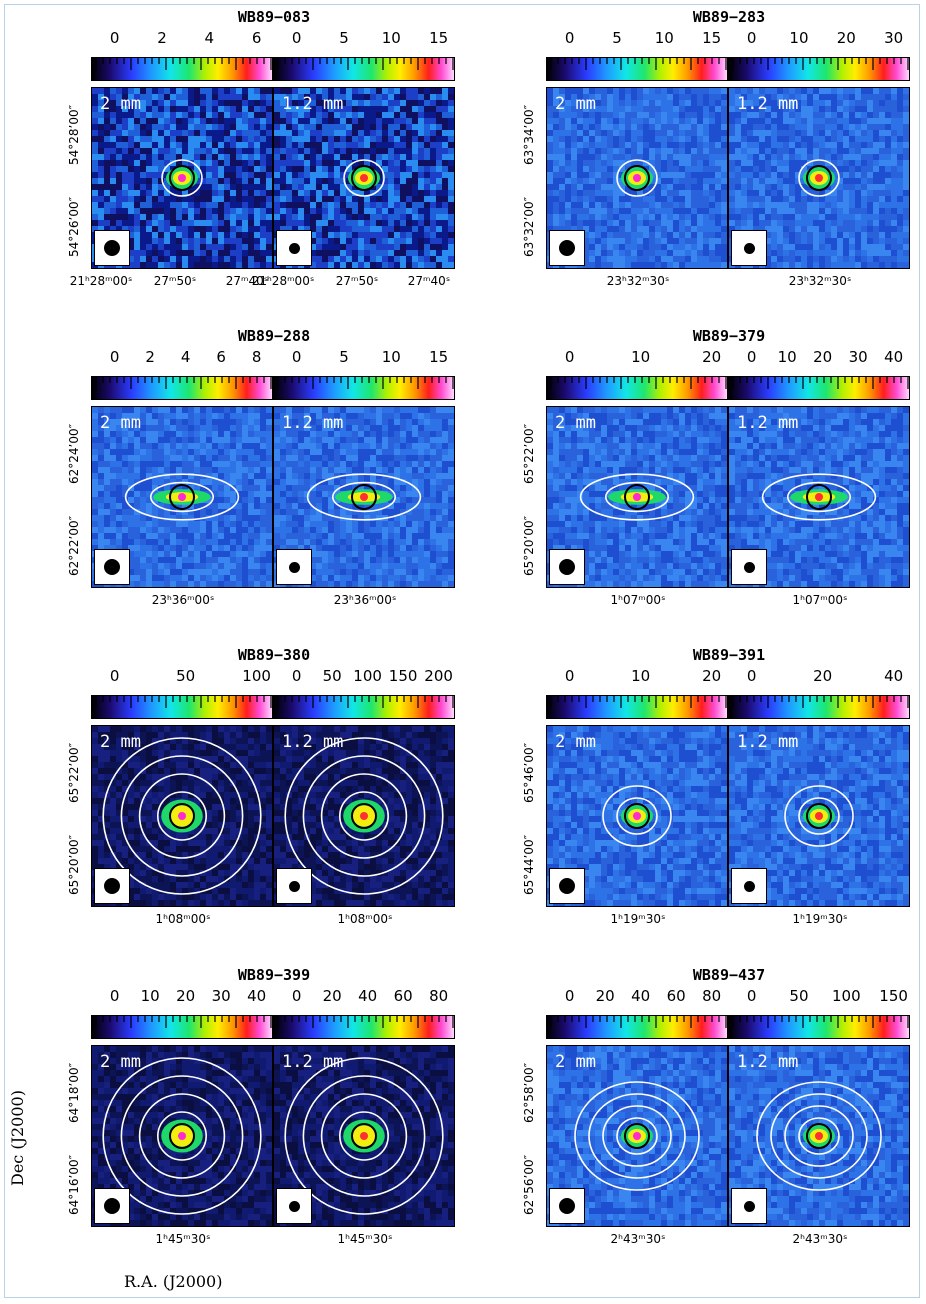 The height and width of the screenshot is (1304, 926). Describe the element at coordinates (74, 134) in the screenshot. I see `dec-tick-label: 54°28’00″` at that location.